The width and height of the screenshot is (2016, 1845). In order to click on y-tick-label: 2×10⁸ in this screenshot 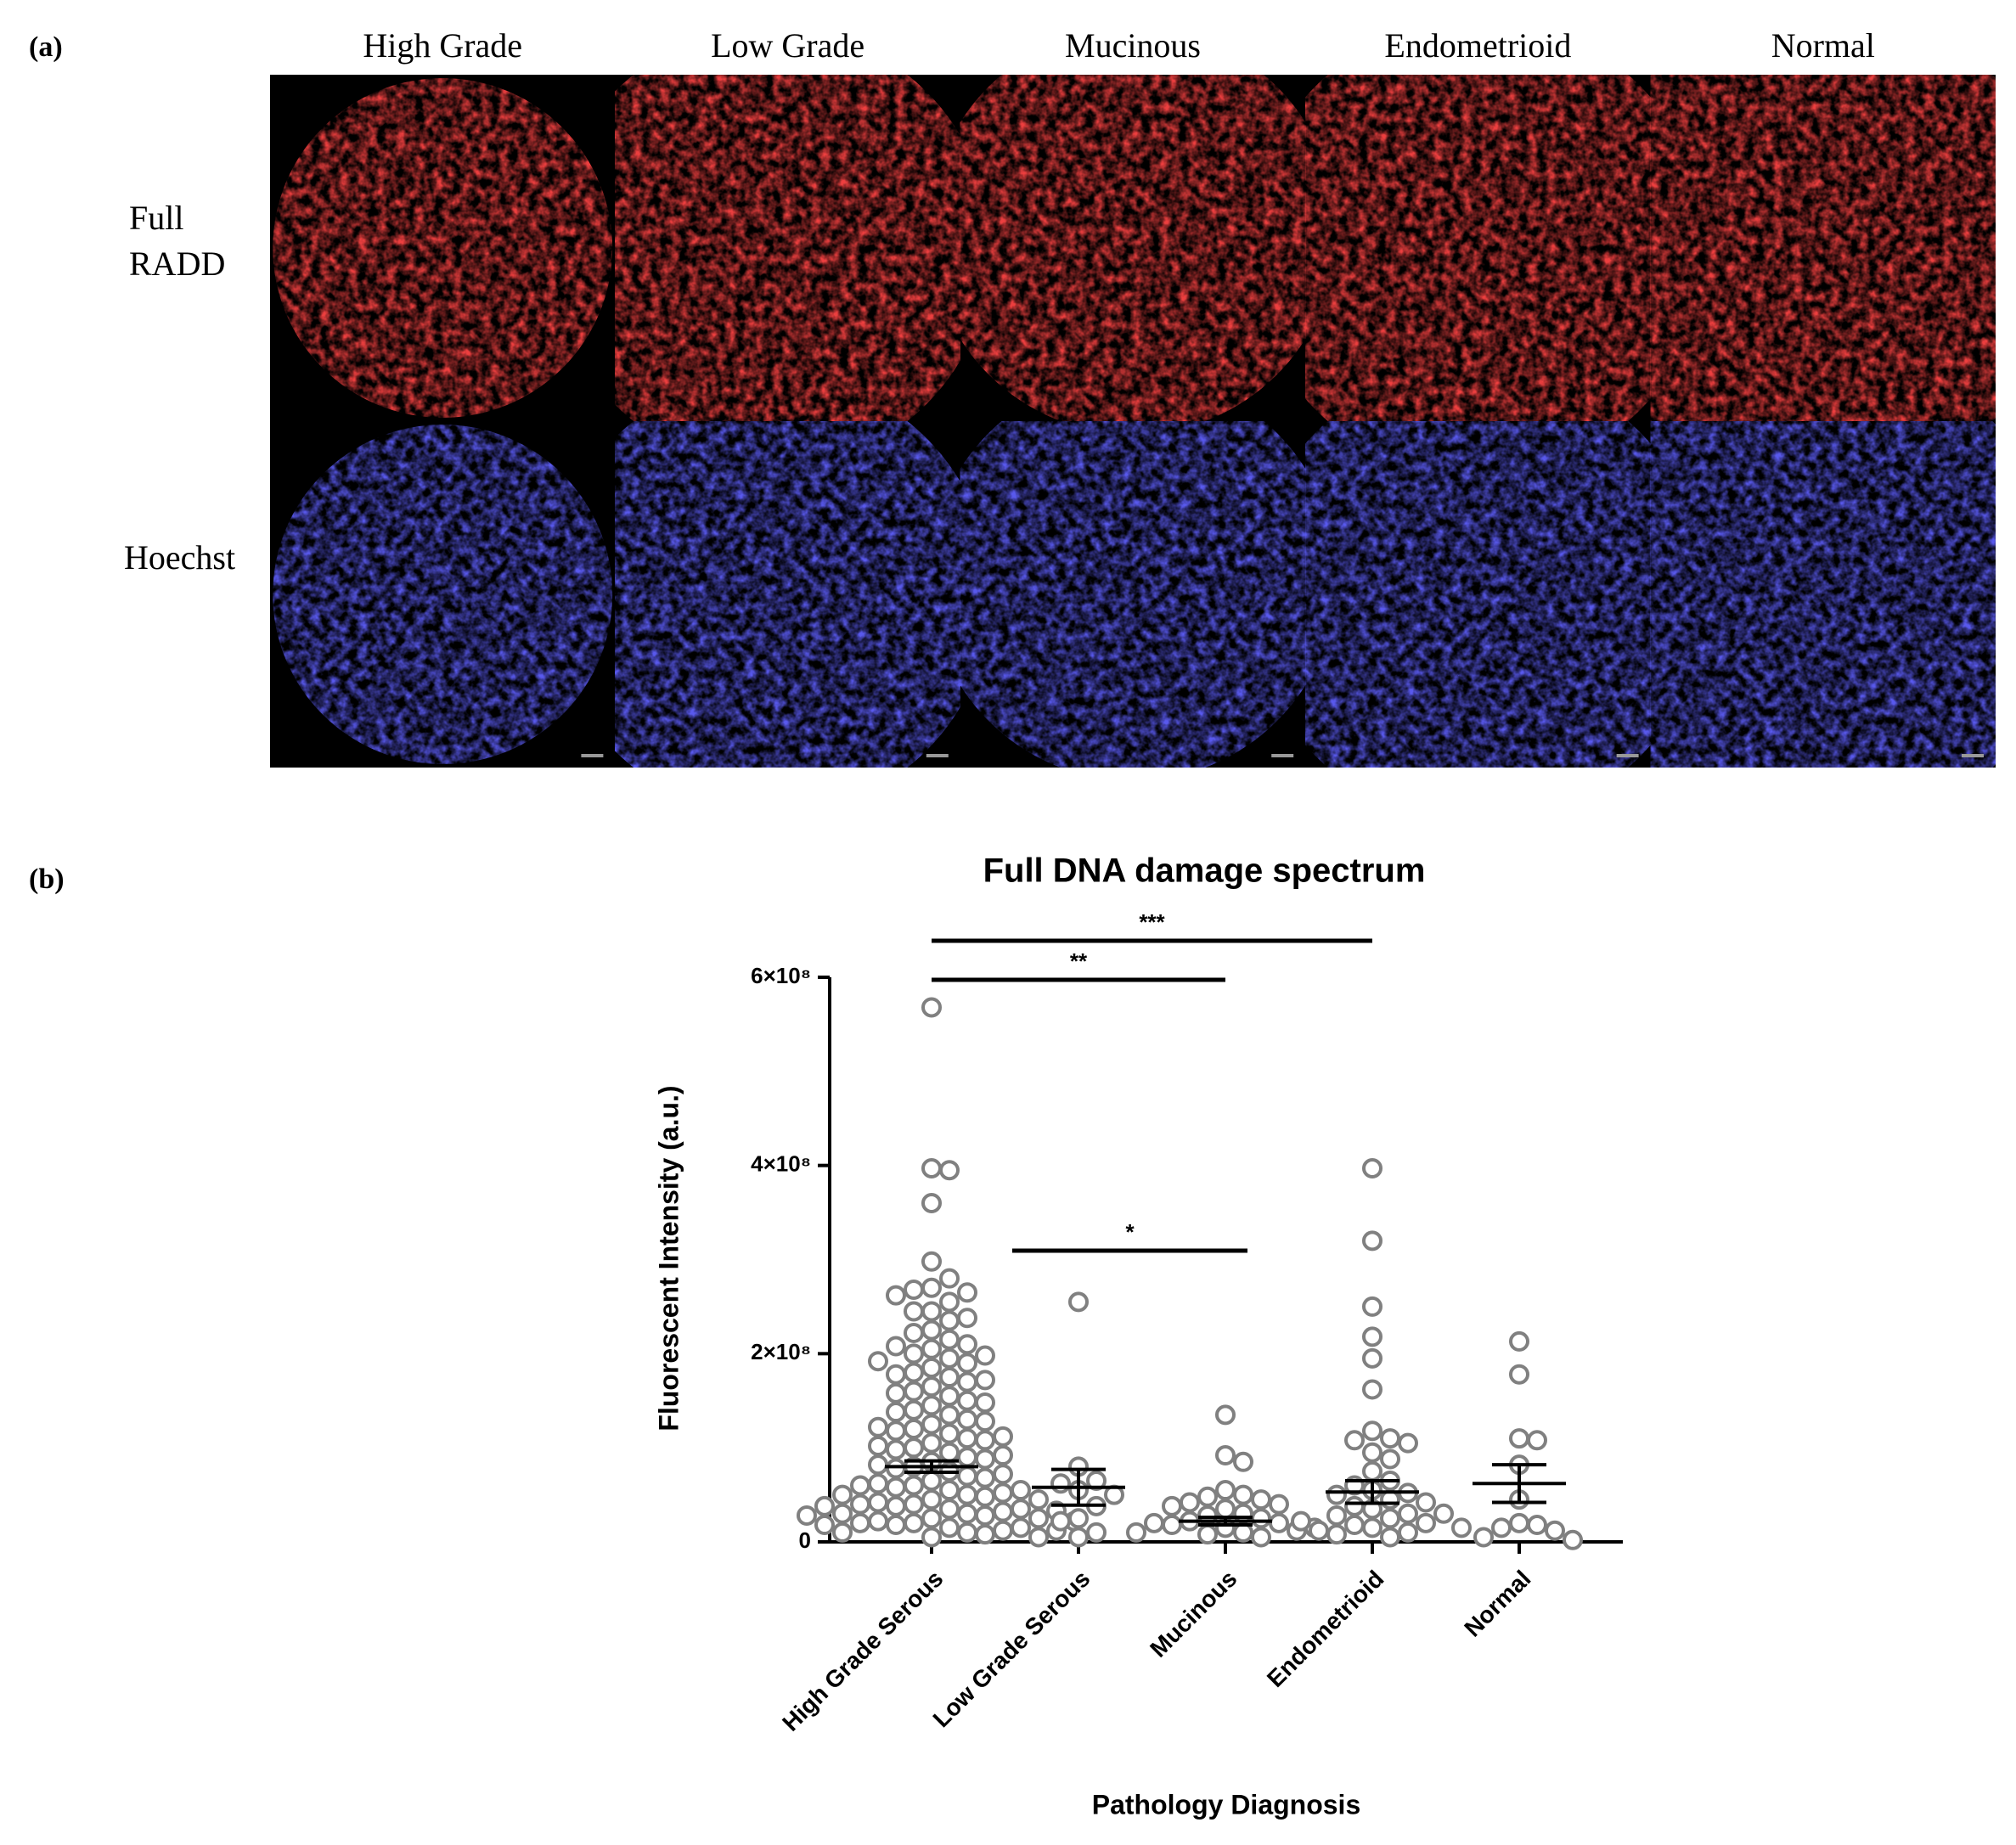, I will do `click(781, 1351)`.